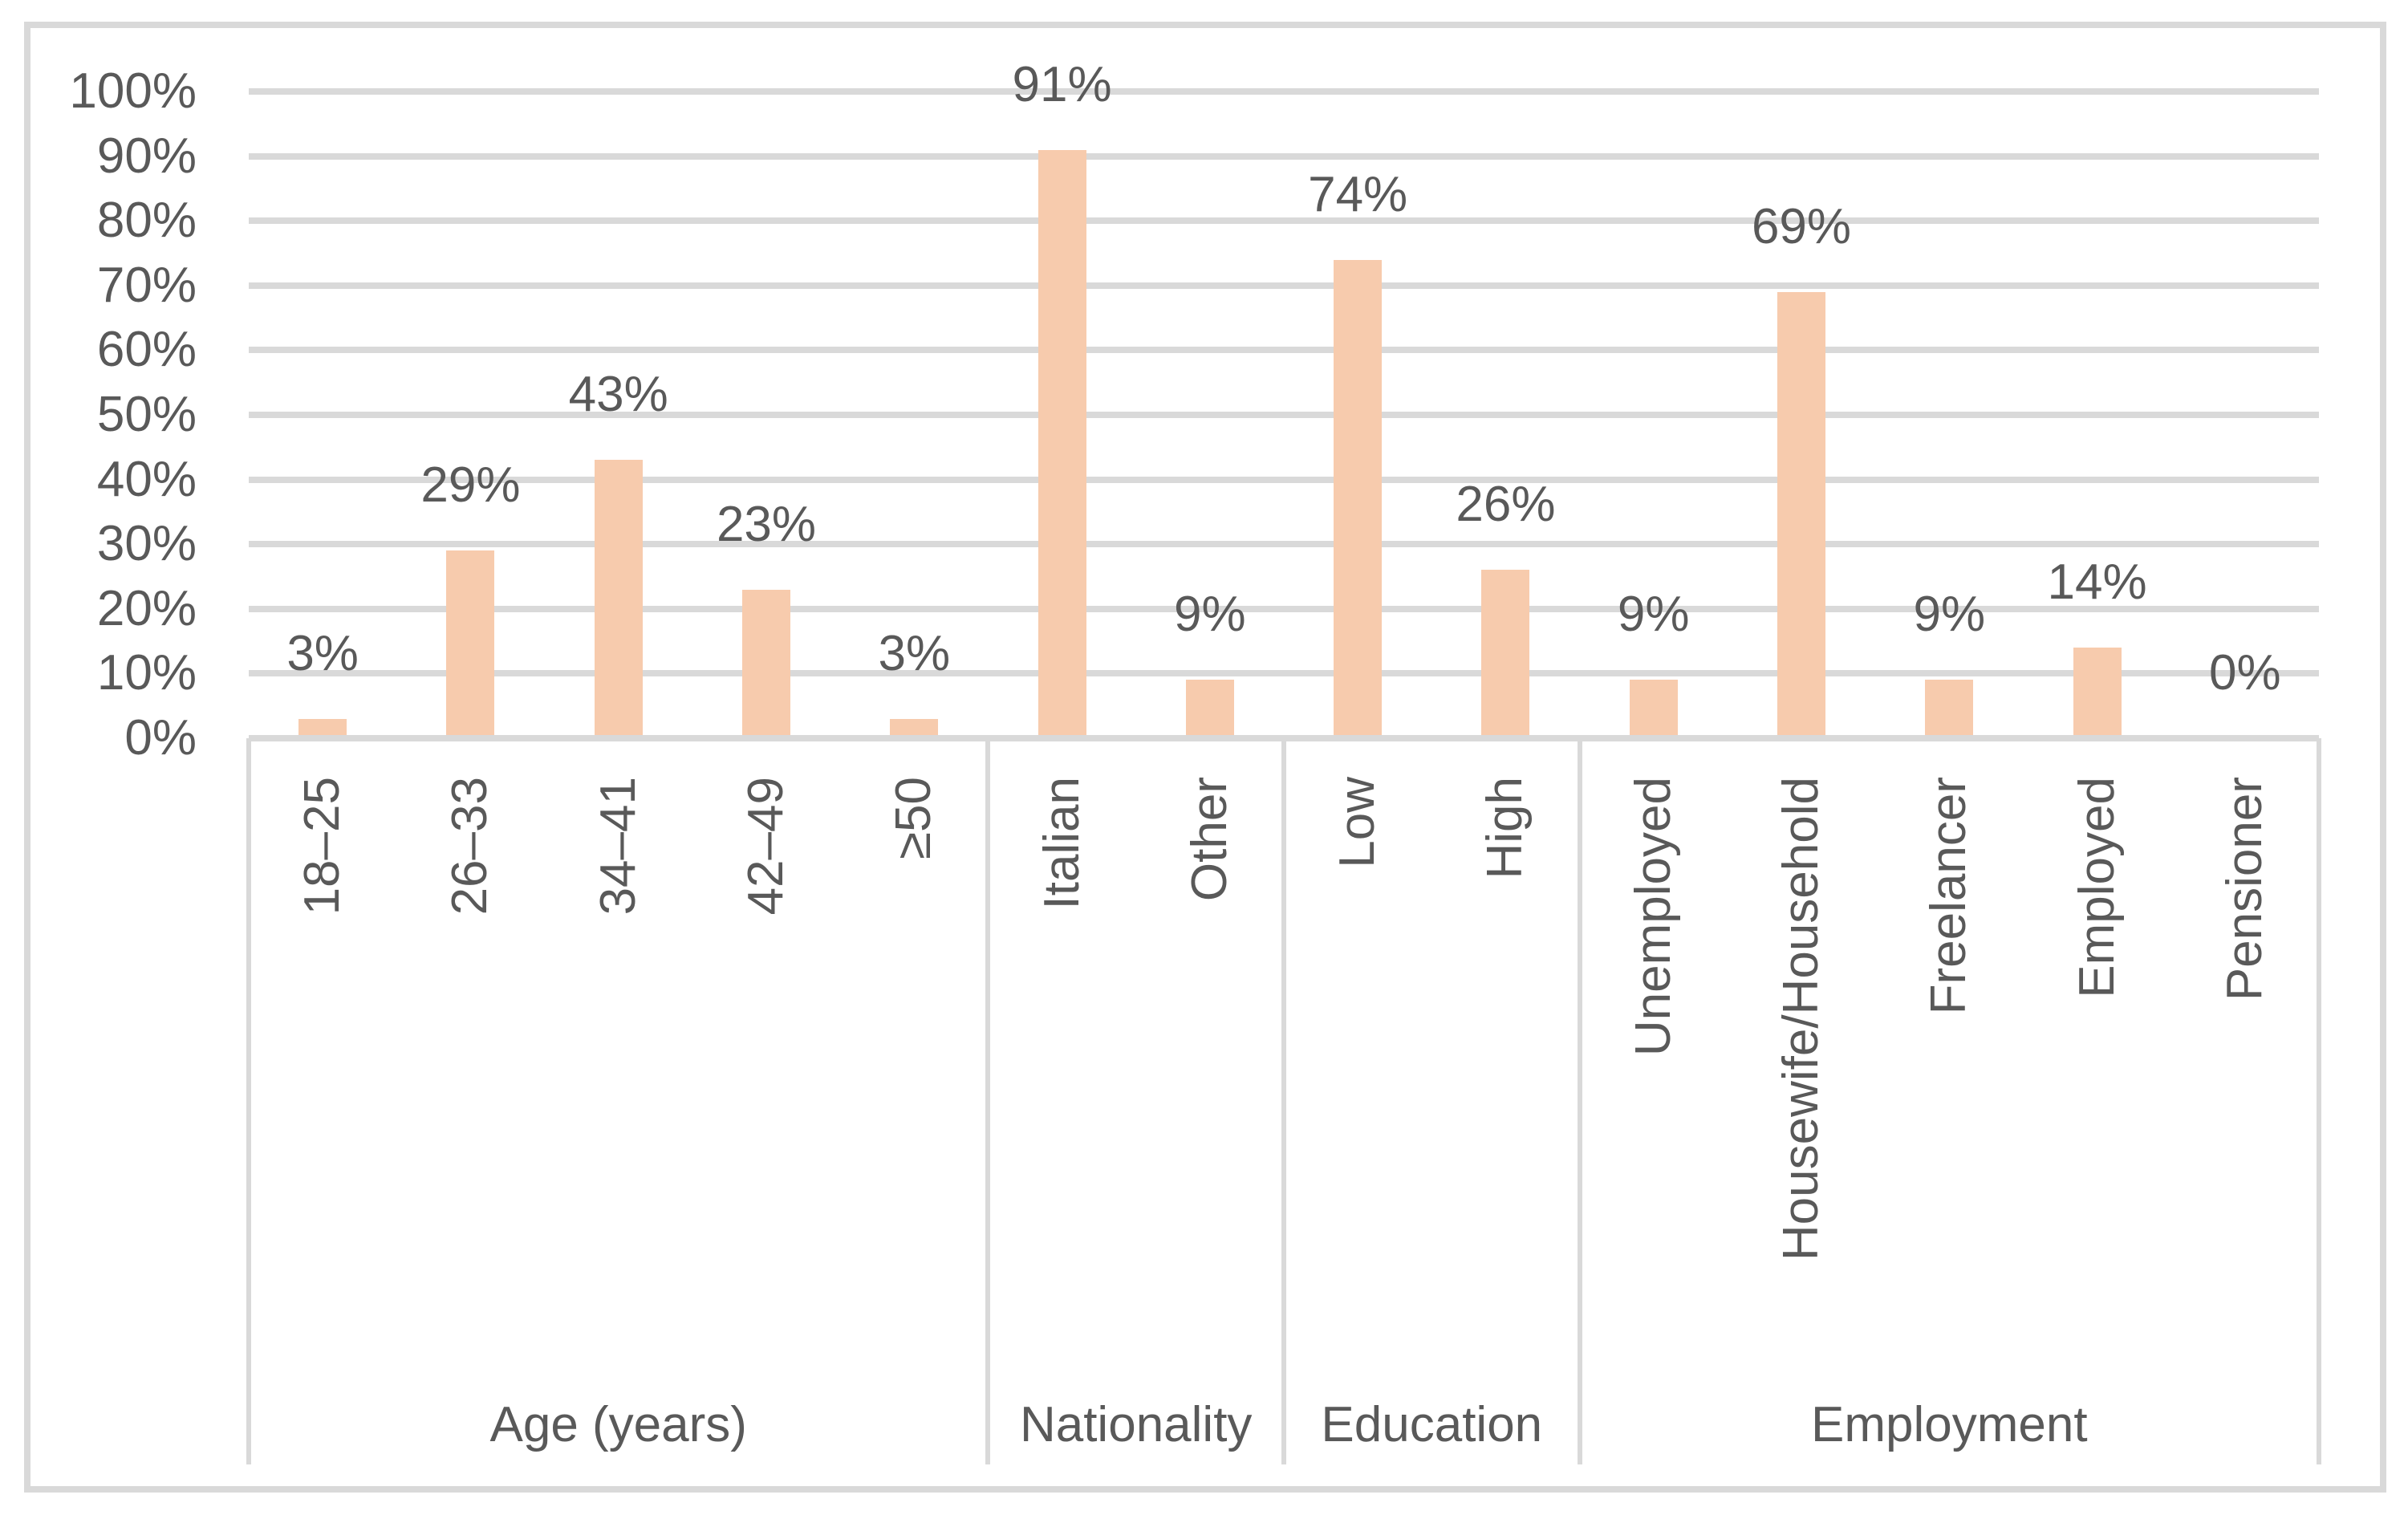 Image resolution: width=2408 pixels, height=1515 pixels. Describe the element at coordinates (1062, 84) in the screenshot. I see `bar-value-label: 91%` at that location.